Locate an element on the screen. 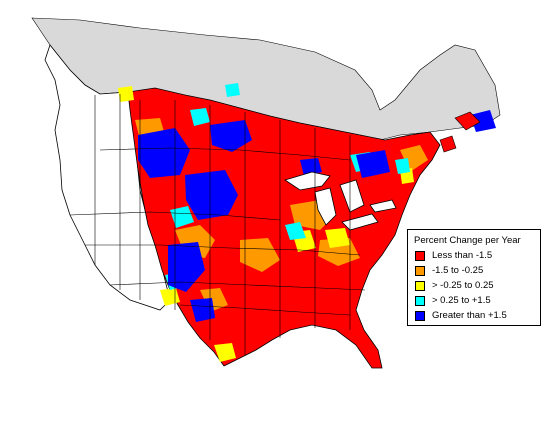  legend-label: -1.5 to -0.25 is located at coordinates (458, 270).